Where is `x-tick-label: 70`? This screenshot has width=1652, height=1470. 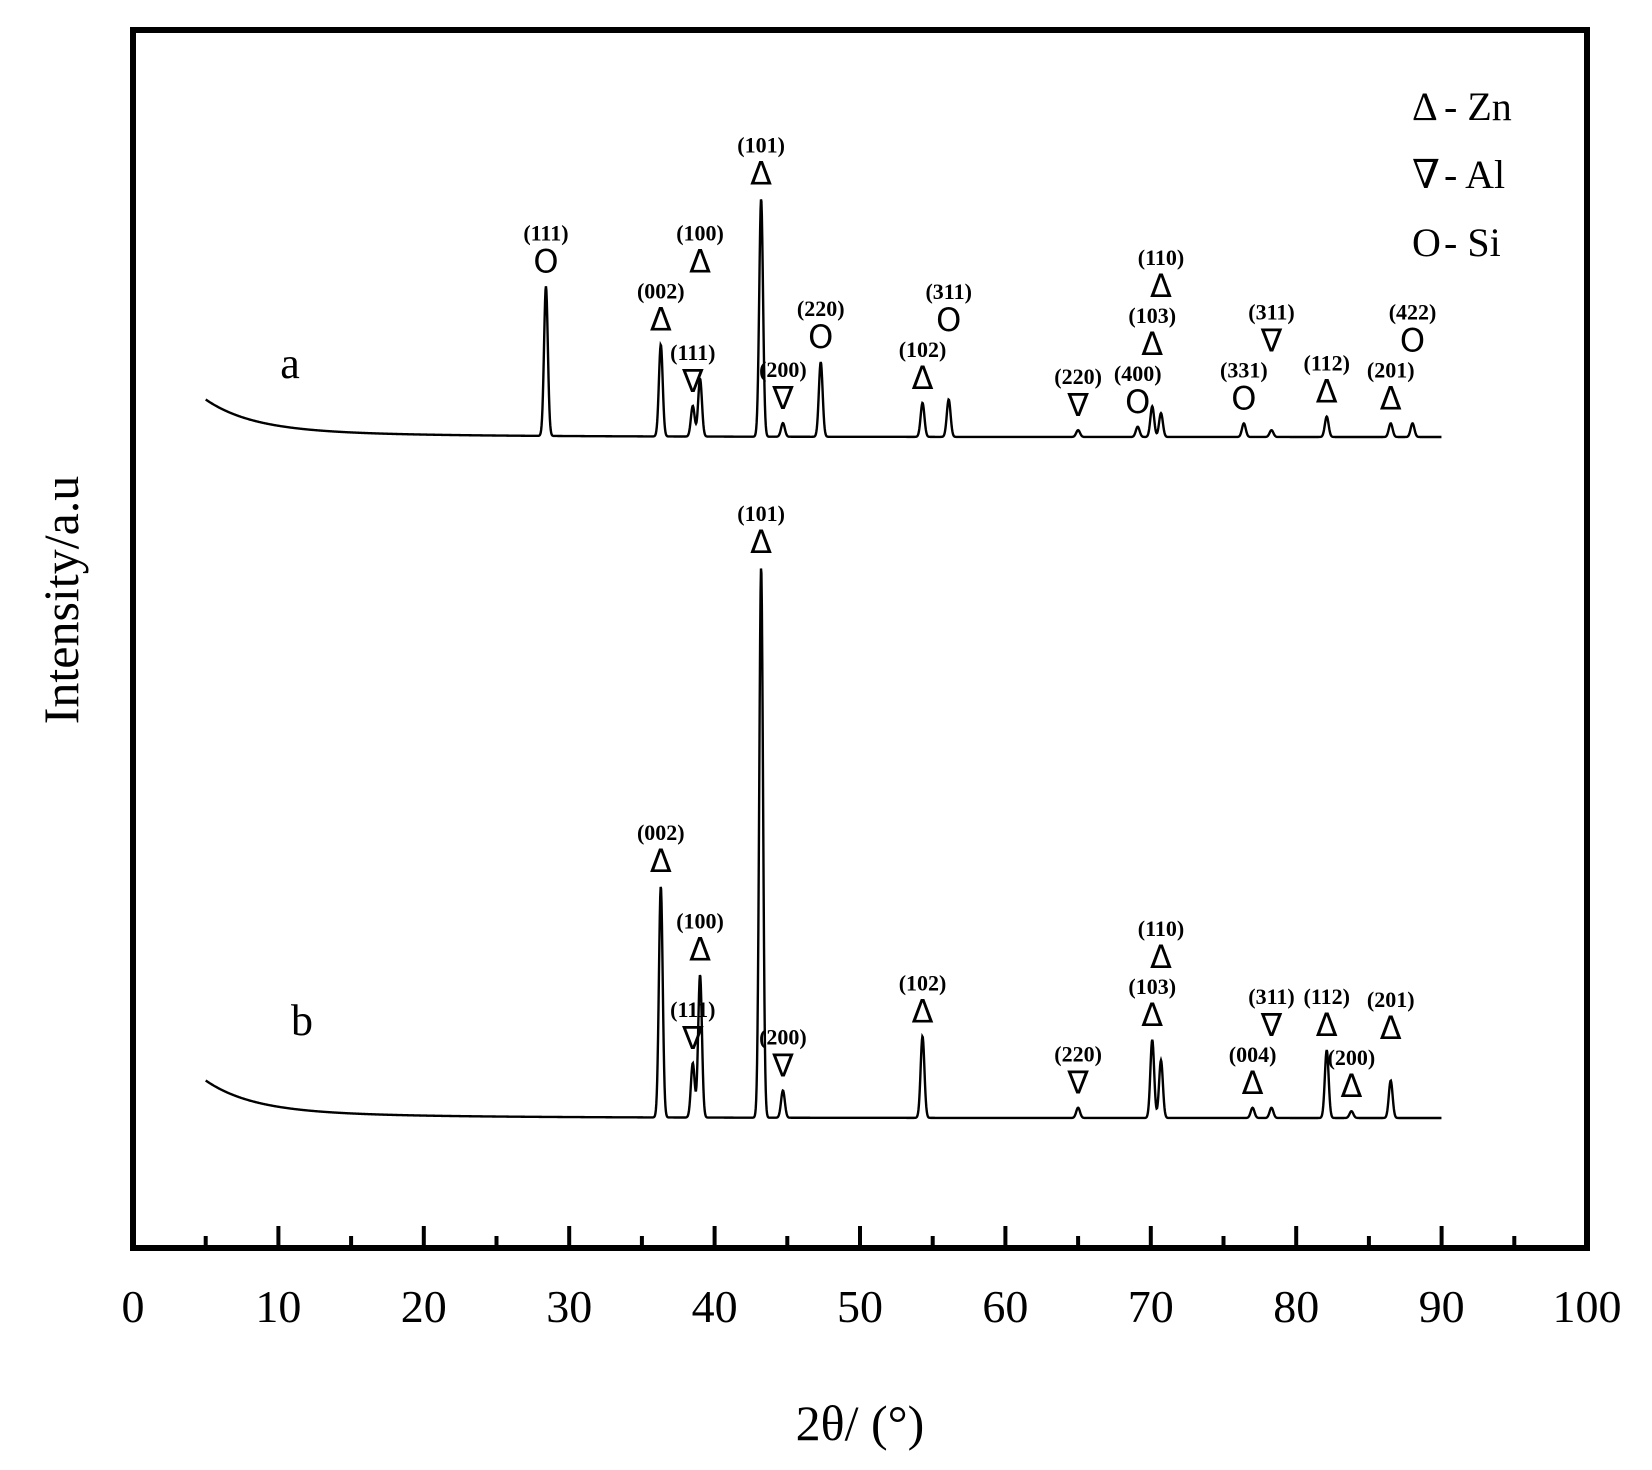
x-tick-label: 70 is located at coordinates (1151, 1306).